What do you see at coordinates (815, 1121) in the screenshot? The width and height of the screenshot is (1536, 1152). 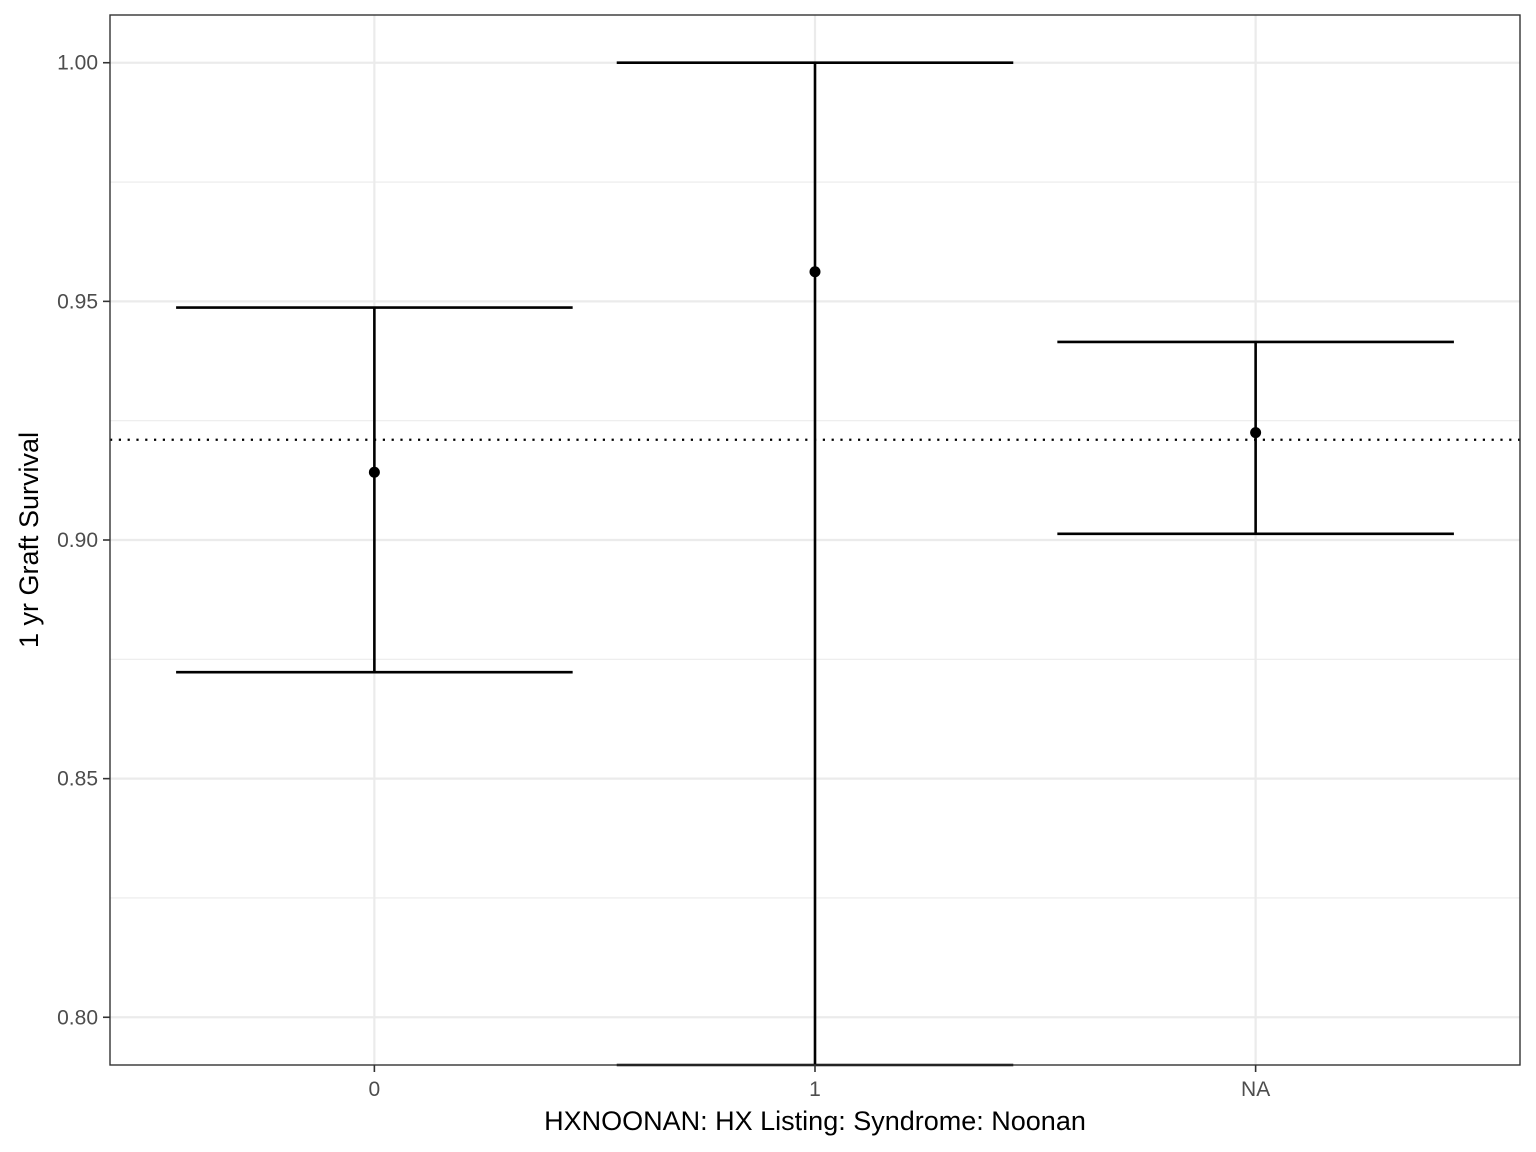 I see `x-axis-title: HXNOONAN: HX Listing: Syndrome: Noonan` at bounding box center [815, 1121].